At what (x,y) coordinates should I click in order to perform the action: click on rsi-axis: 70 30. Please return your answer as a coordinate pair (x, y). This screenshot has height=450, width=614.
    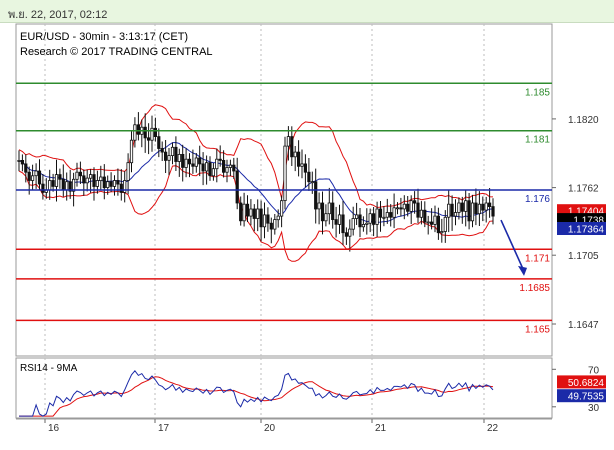
    Looking at the image, I should click on (576, 389).